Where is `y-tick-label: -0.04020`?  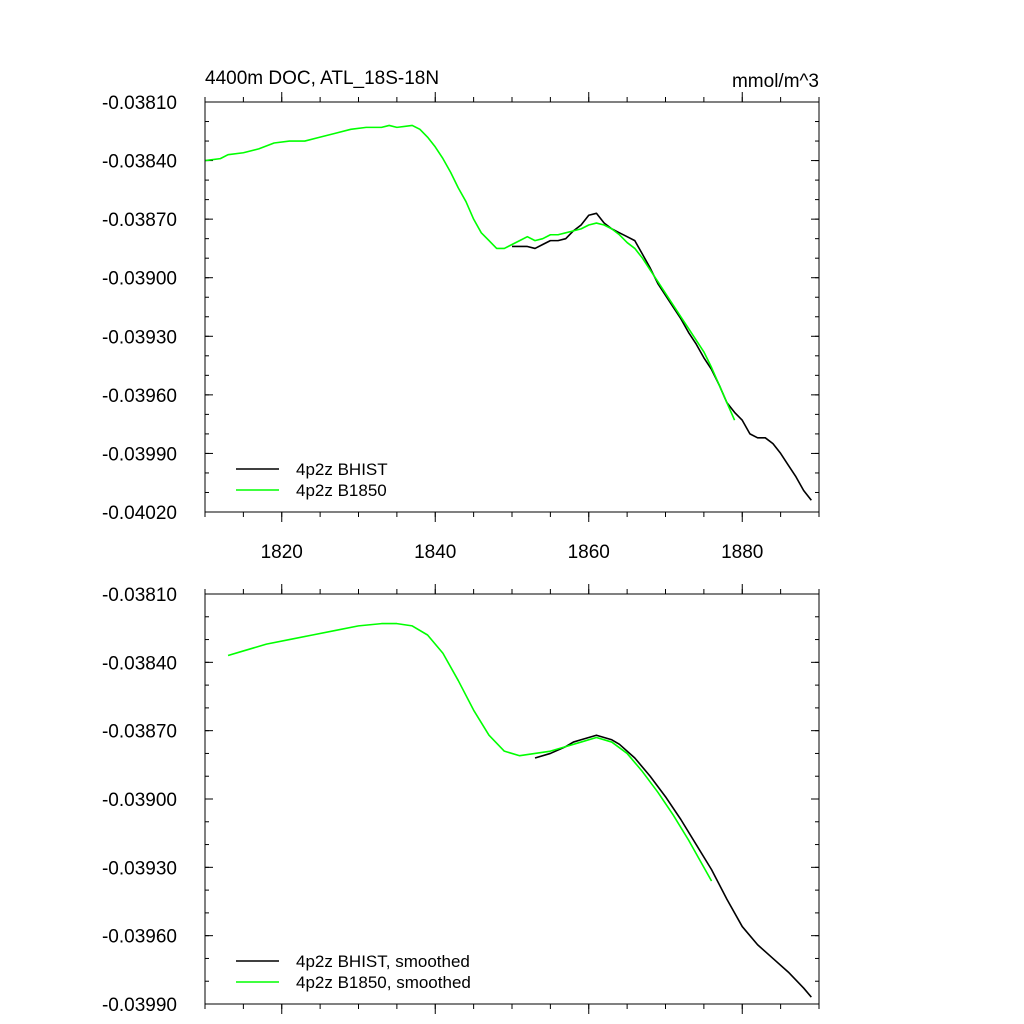 y-tick-label: -0.04020 is located at coordinates (139, 513).